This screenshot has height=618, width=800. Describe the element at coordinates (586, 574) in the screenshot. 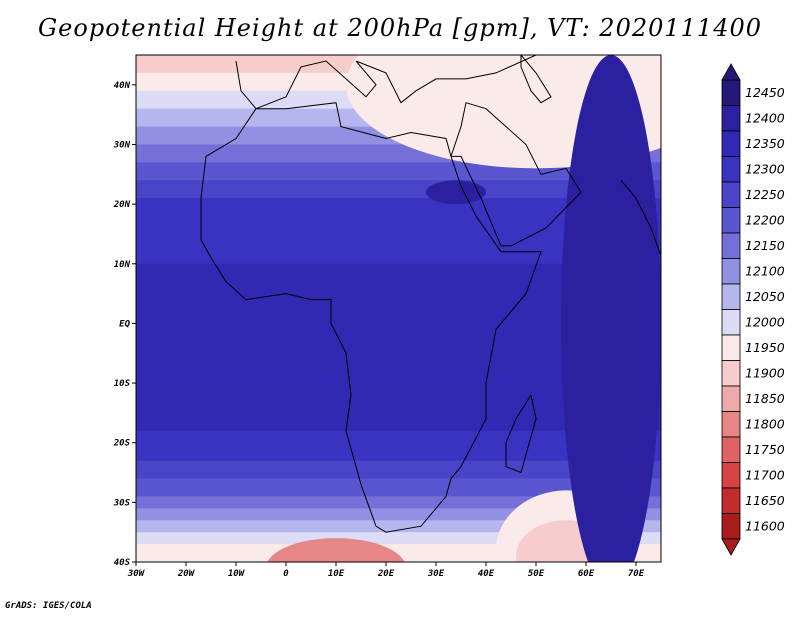

I see `x-tick-label: 60E` at that location.